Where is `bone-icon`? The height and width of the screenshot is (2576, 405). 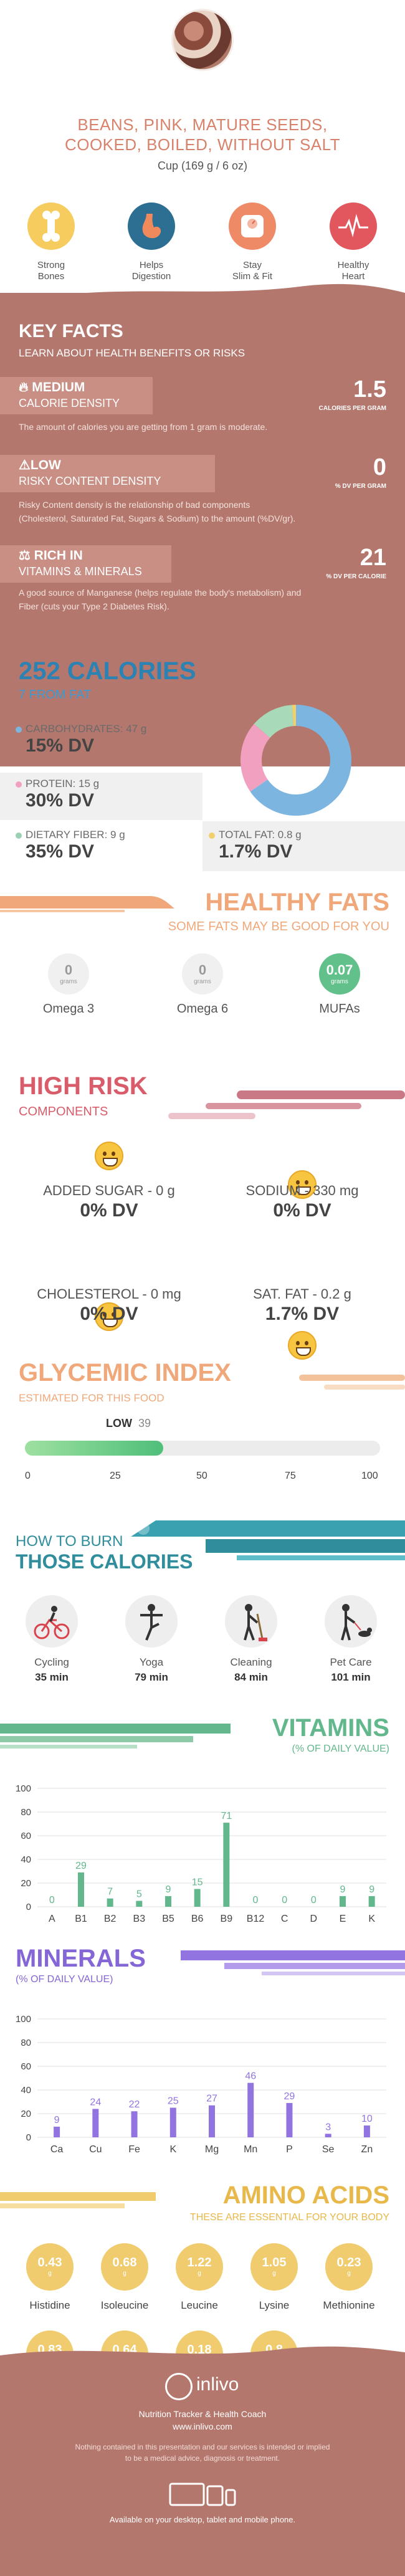 bone-icon is located at coordinates (51, 227).